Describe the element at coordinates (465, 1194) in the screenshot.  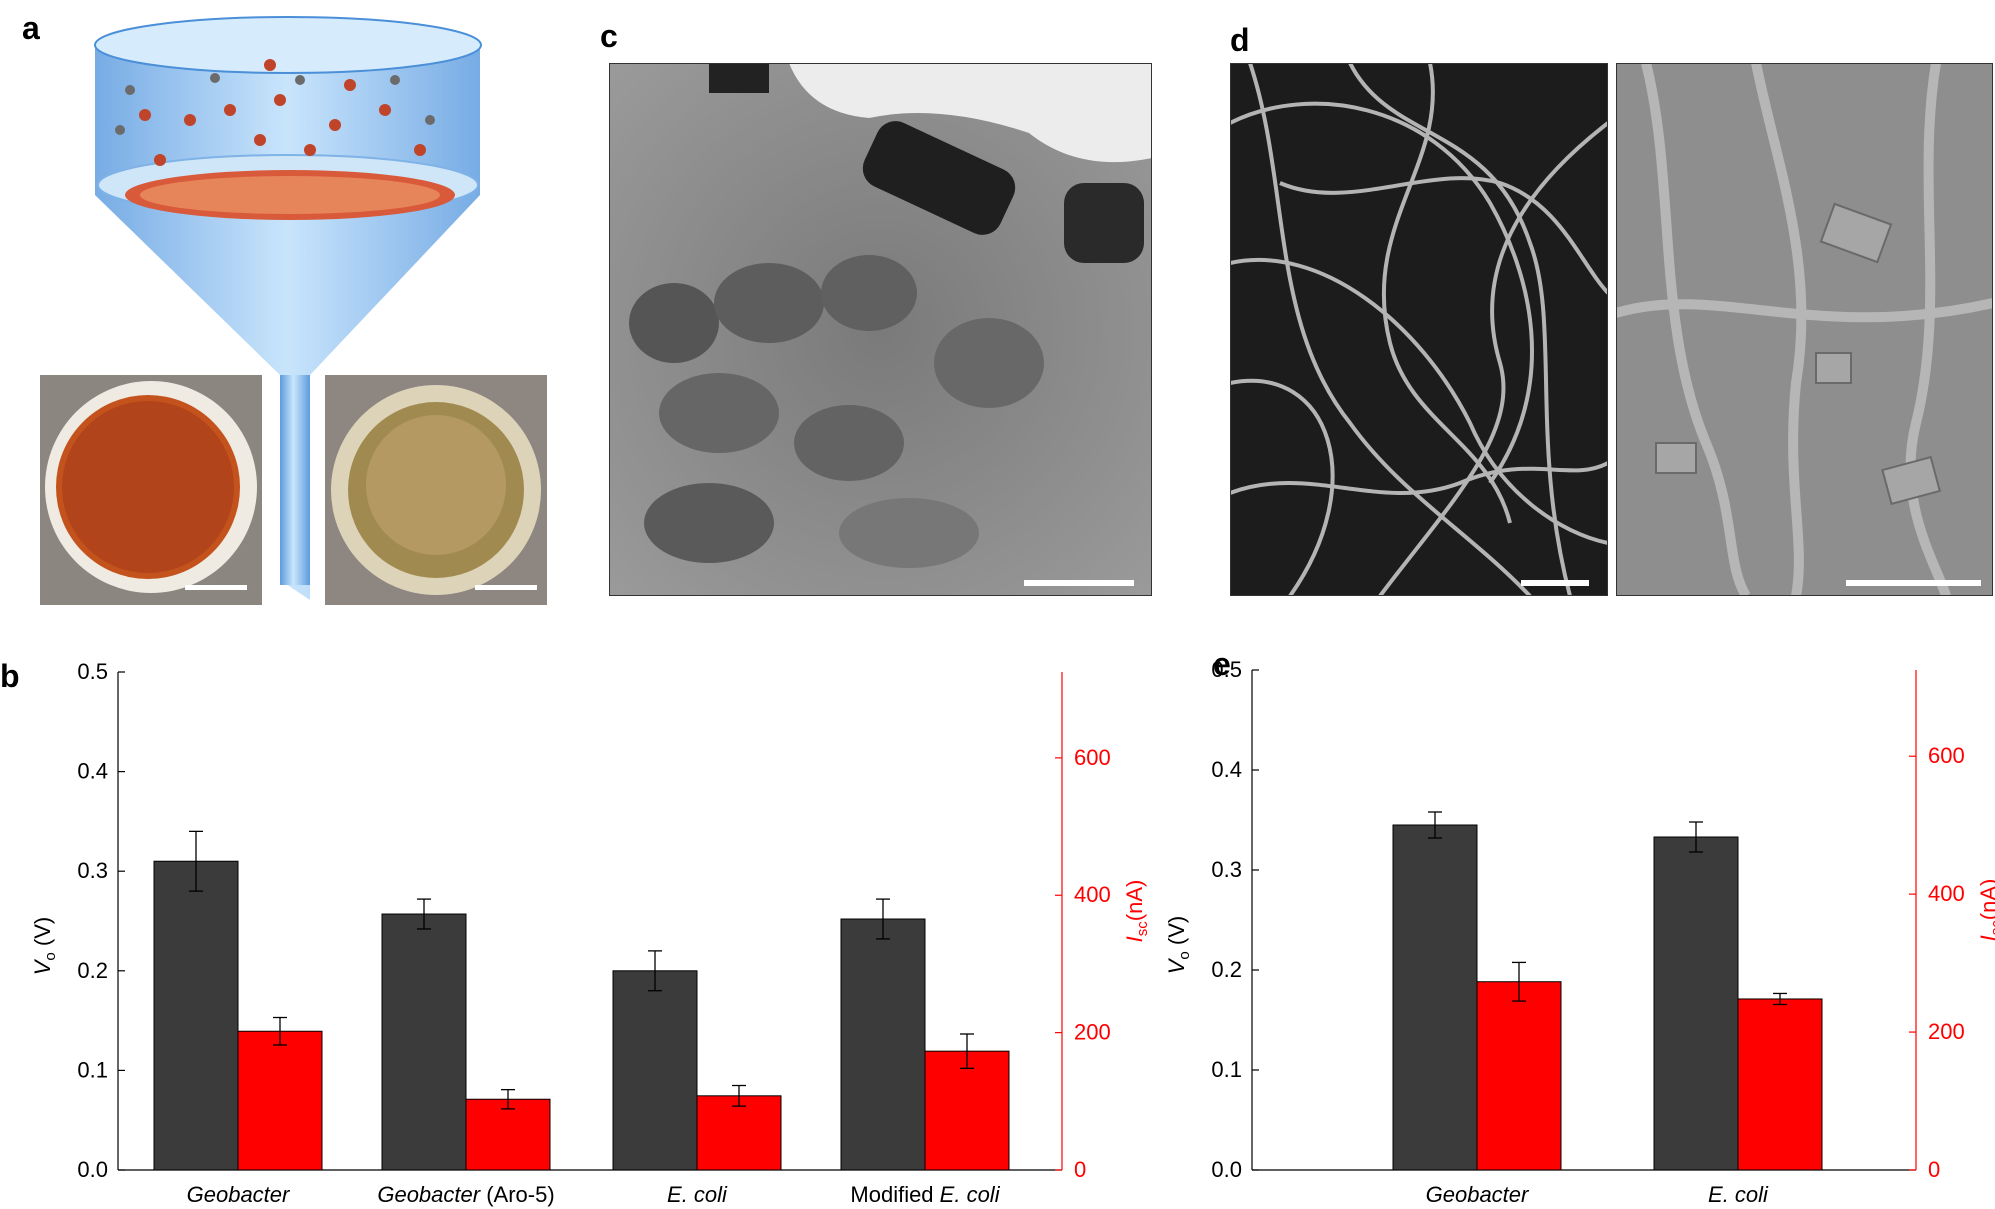
I see `category-label: Geobacter (Aro-5)` at that location.